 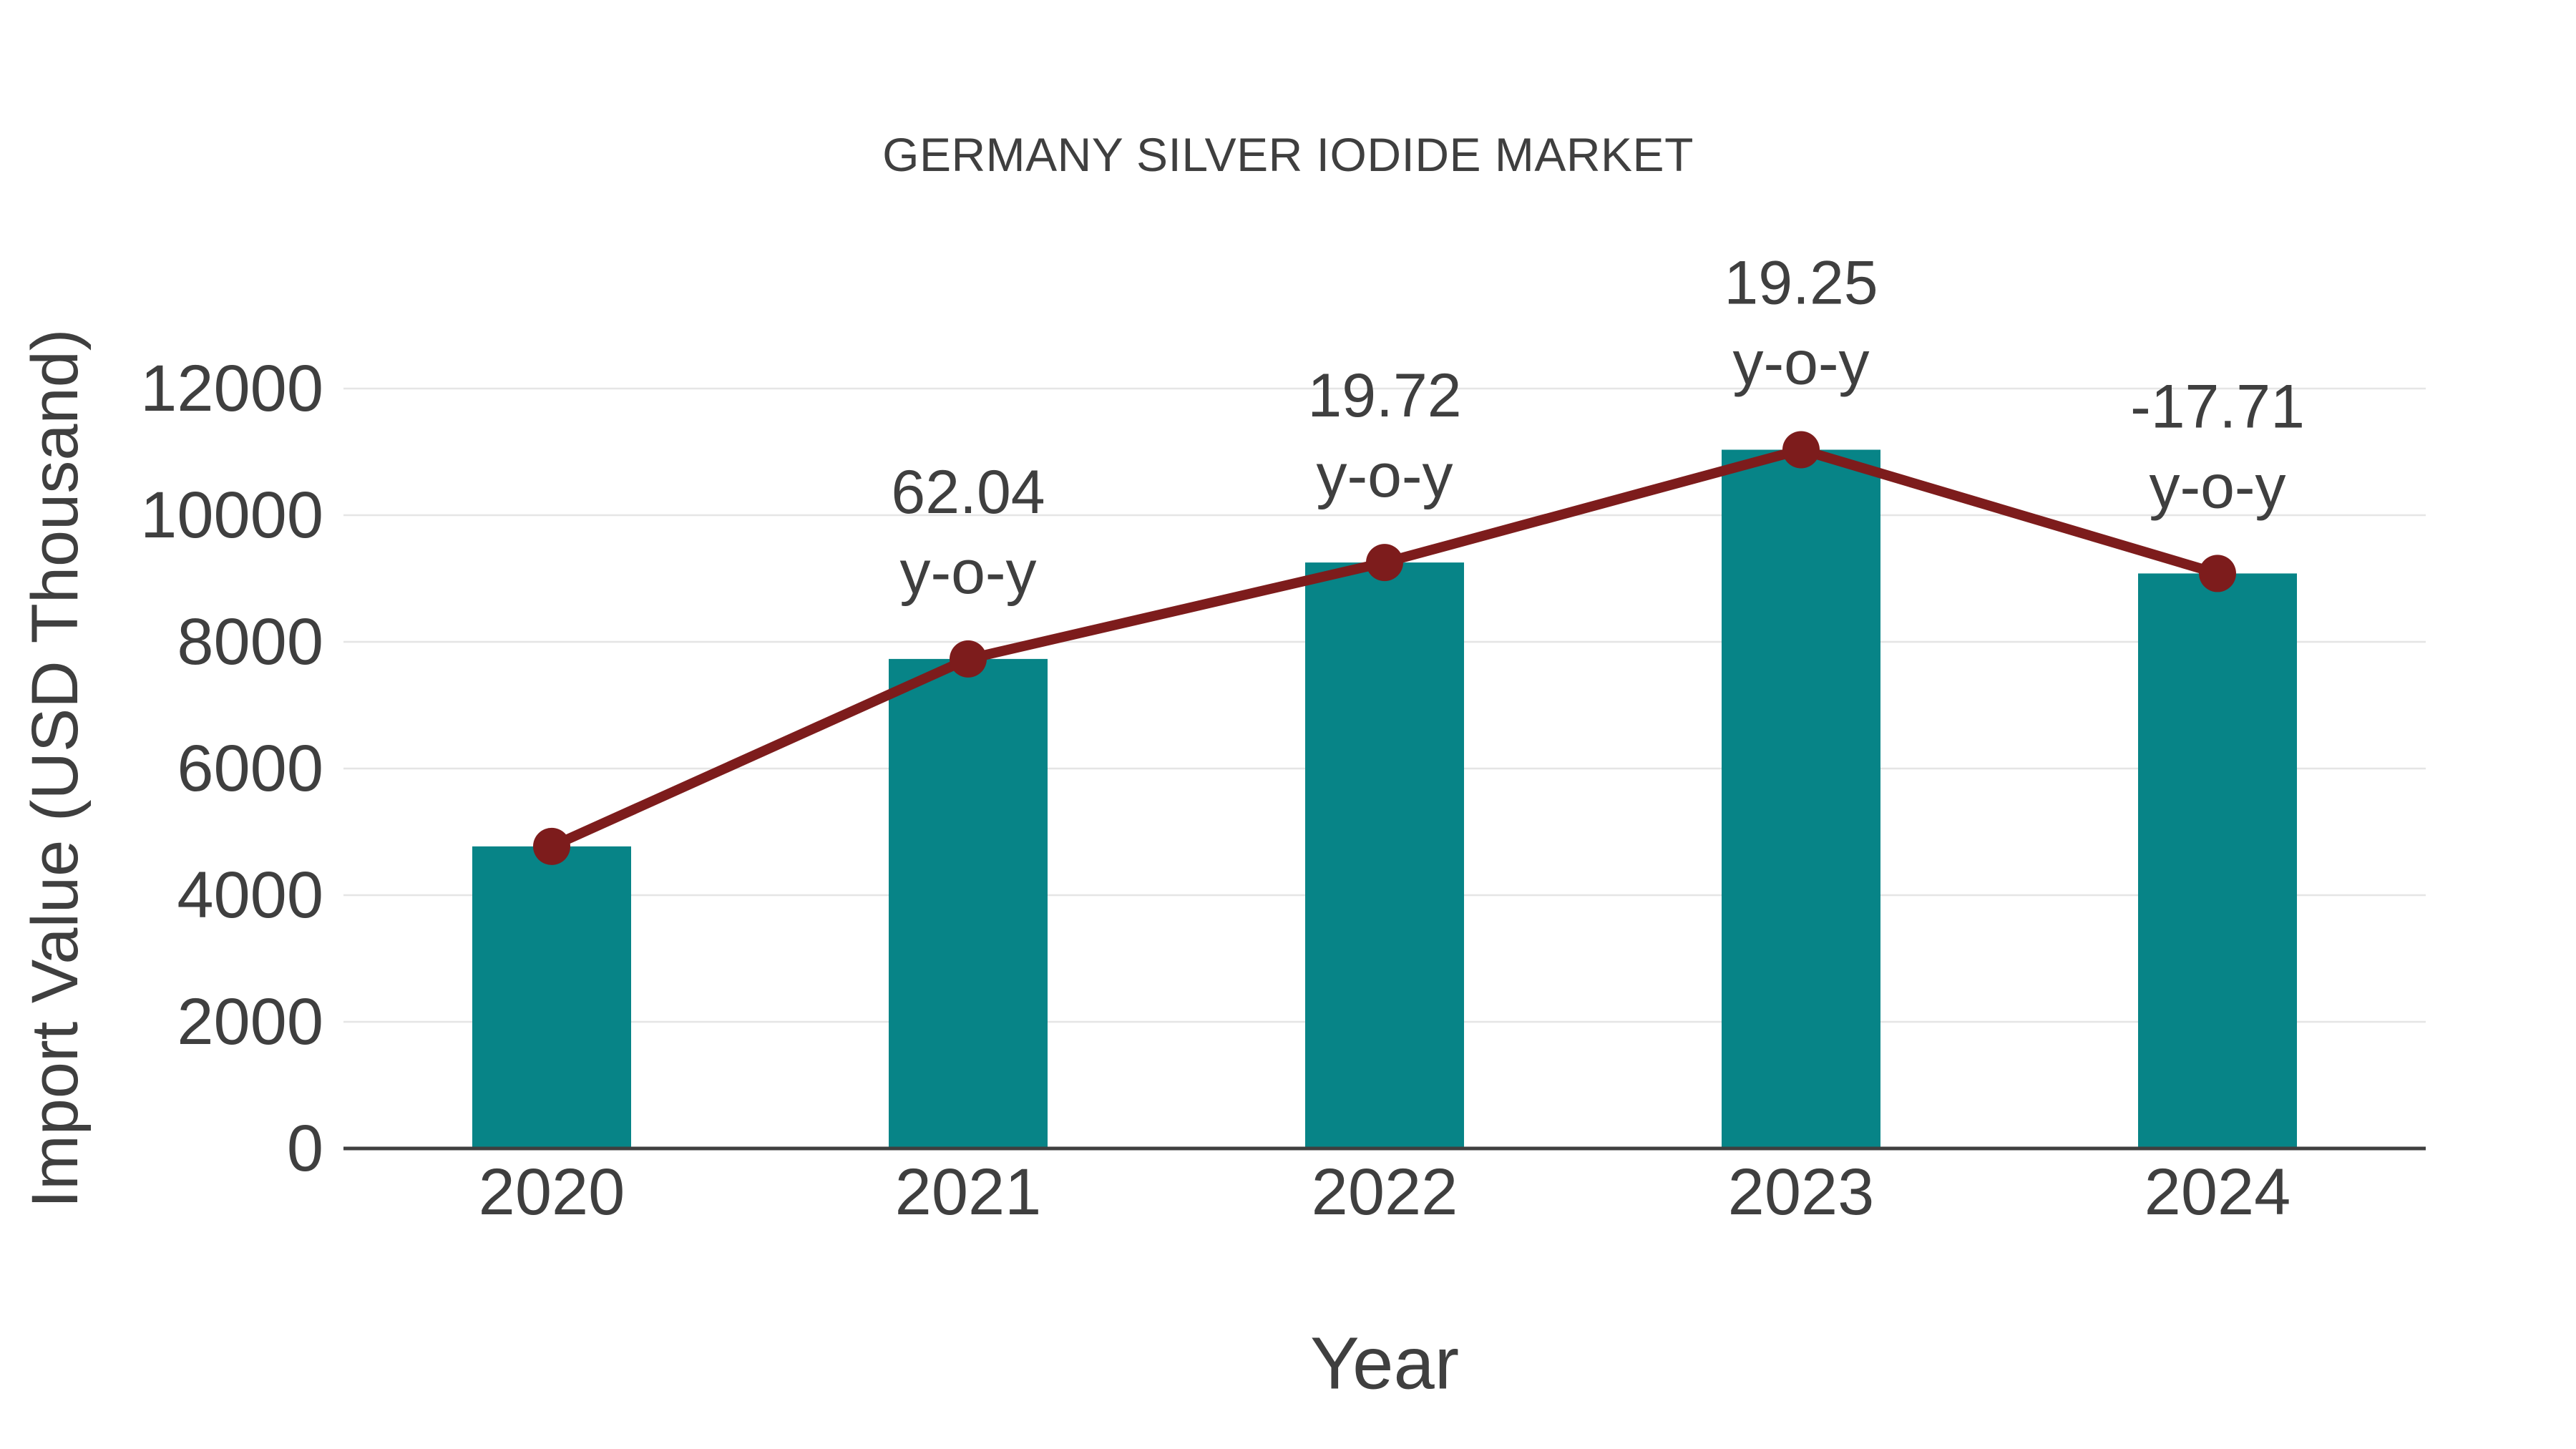 What do you see at coordinates (968, 1192) in the screenshot?
I see `x-tick-label-2021: 2021` at bounding box center [968, 1192].